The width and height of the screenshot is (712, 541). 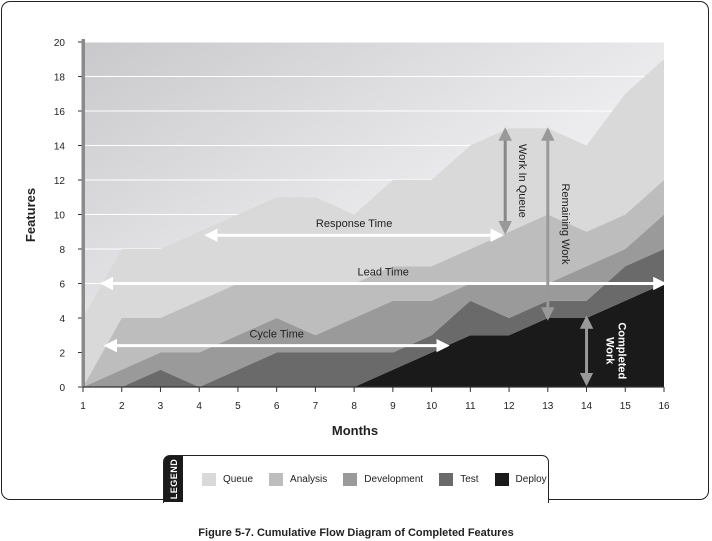 I want to click on x-tick-label: 2, so click(x=122, y=406).